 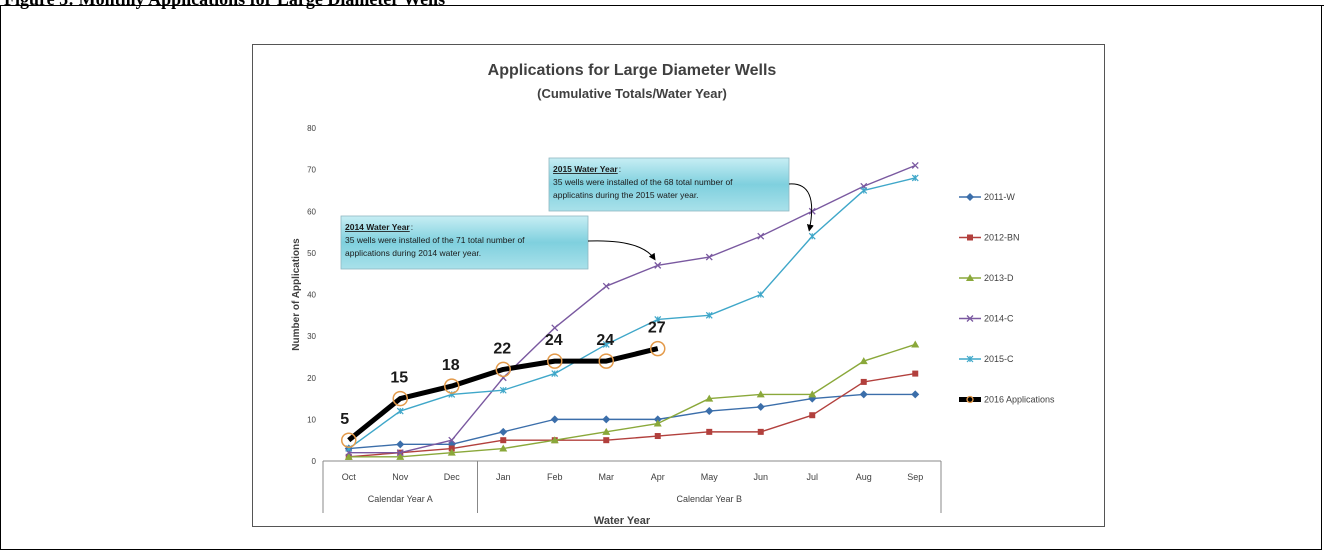 I want to click on point-2012-bn-apr, so click(x=657, y=436).